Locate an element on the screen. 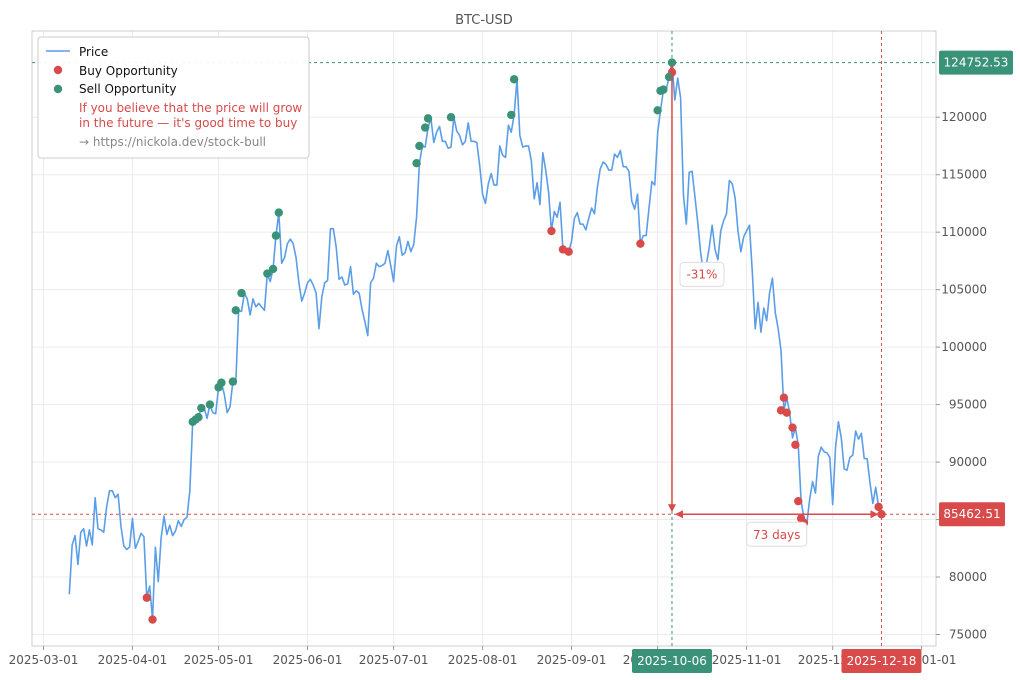  legend-sell-swatch is located at coordinates (58, 89).